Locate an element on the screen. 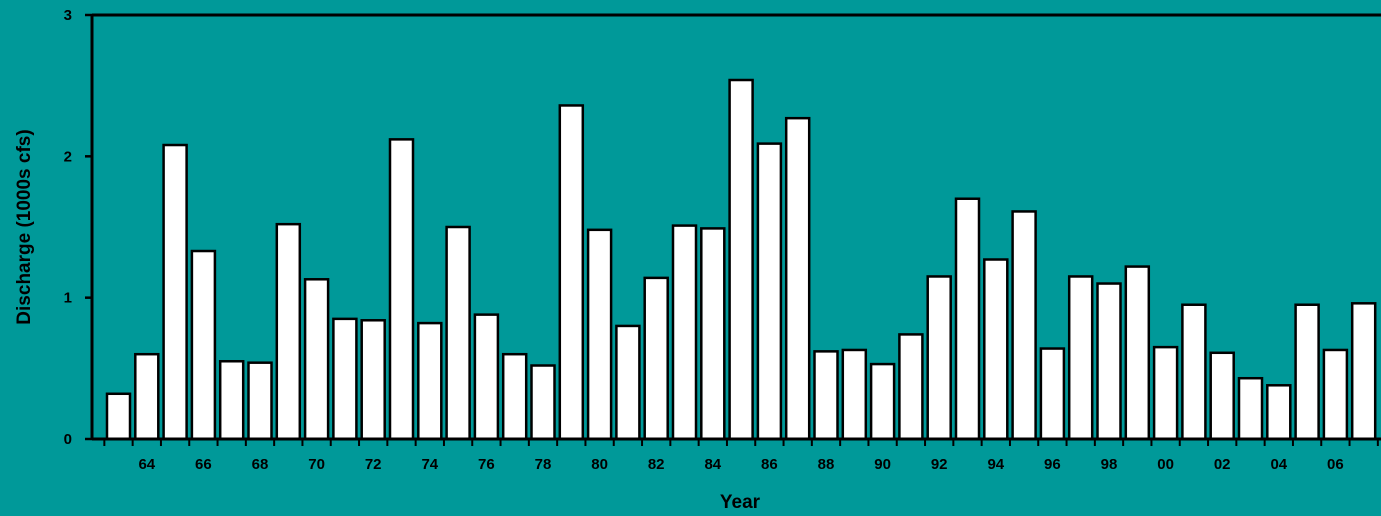  x-tick-label: 94 is located at coordinates (995, 464).